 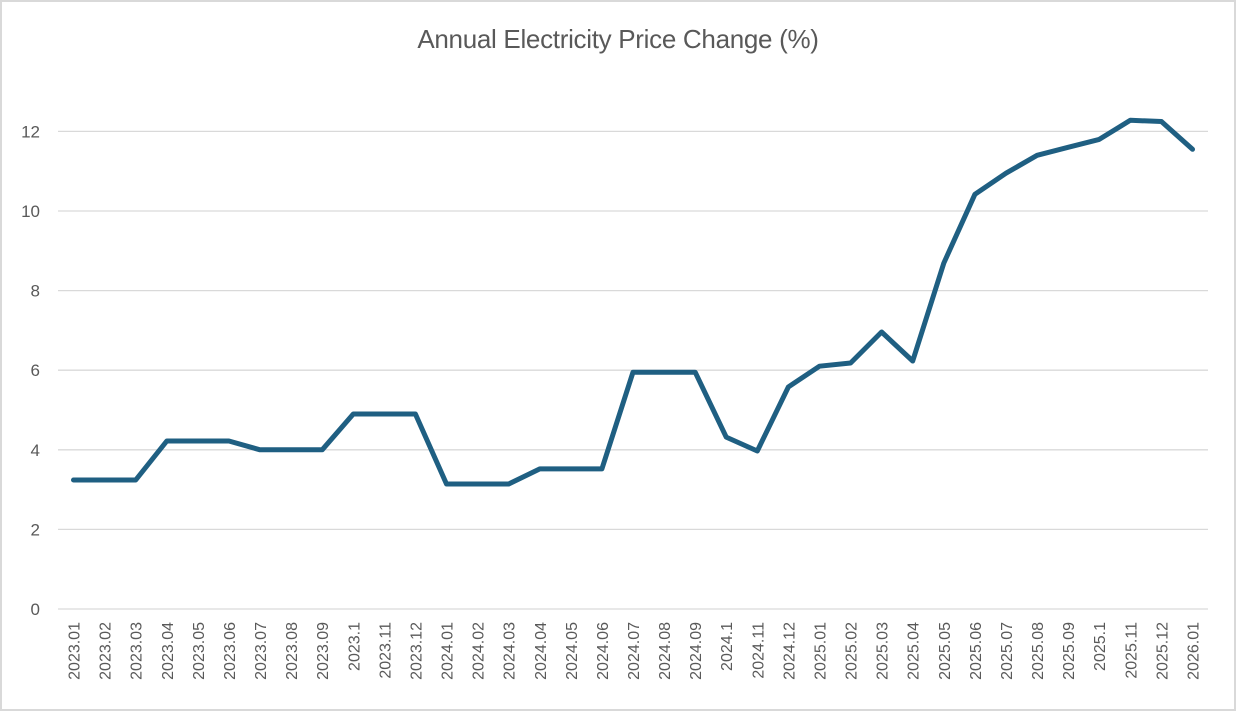 I want to click on x-tick-label: 2023.05, so click(x=199, y=651).